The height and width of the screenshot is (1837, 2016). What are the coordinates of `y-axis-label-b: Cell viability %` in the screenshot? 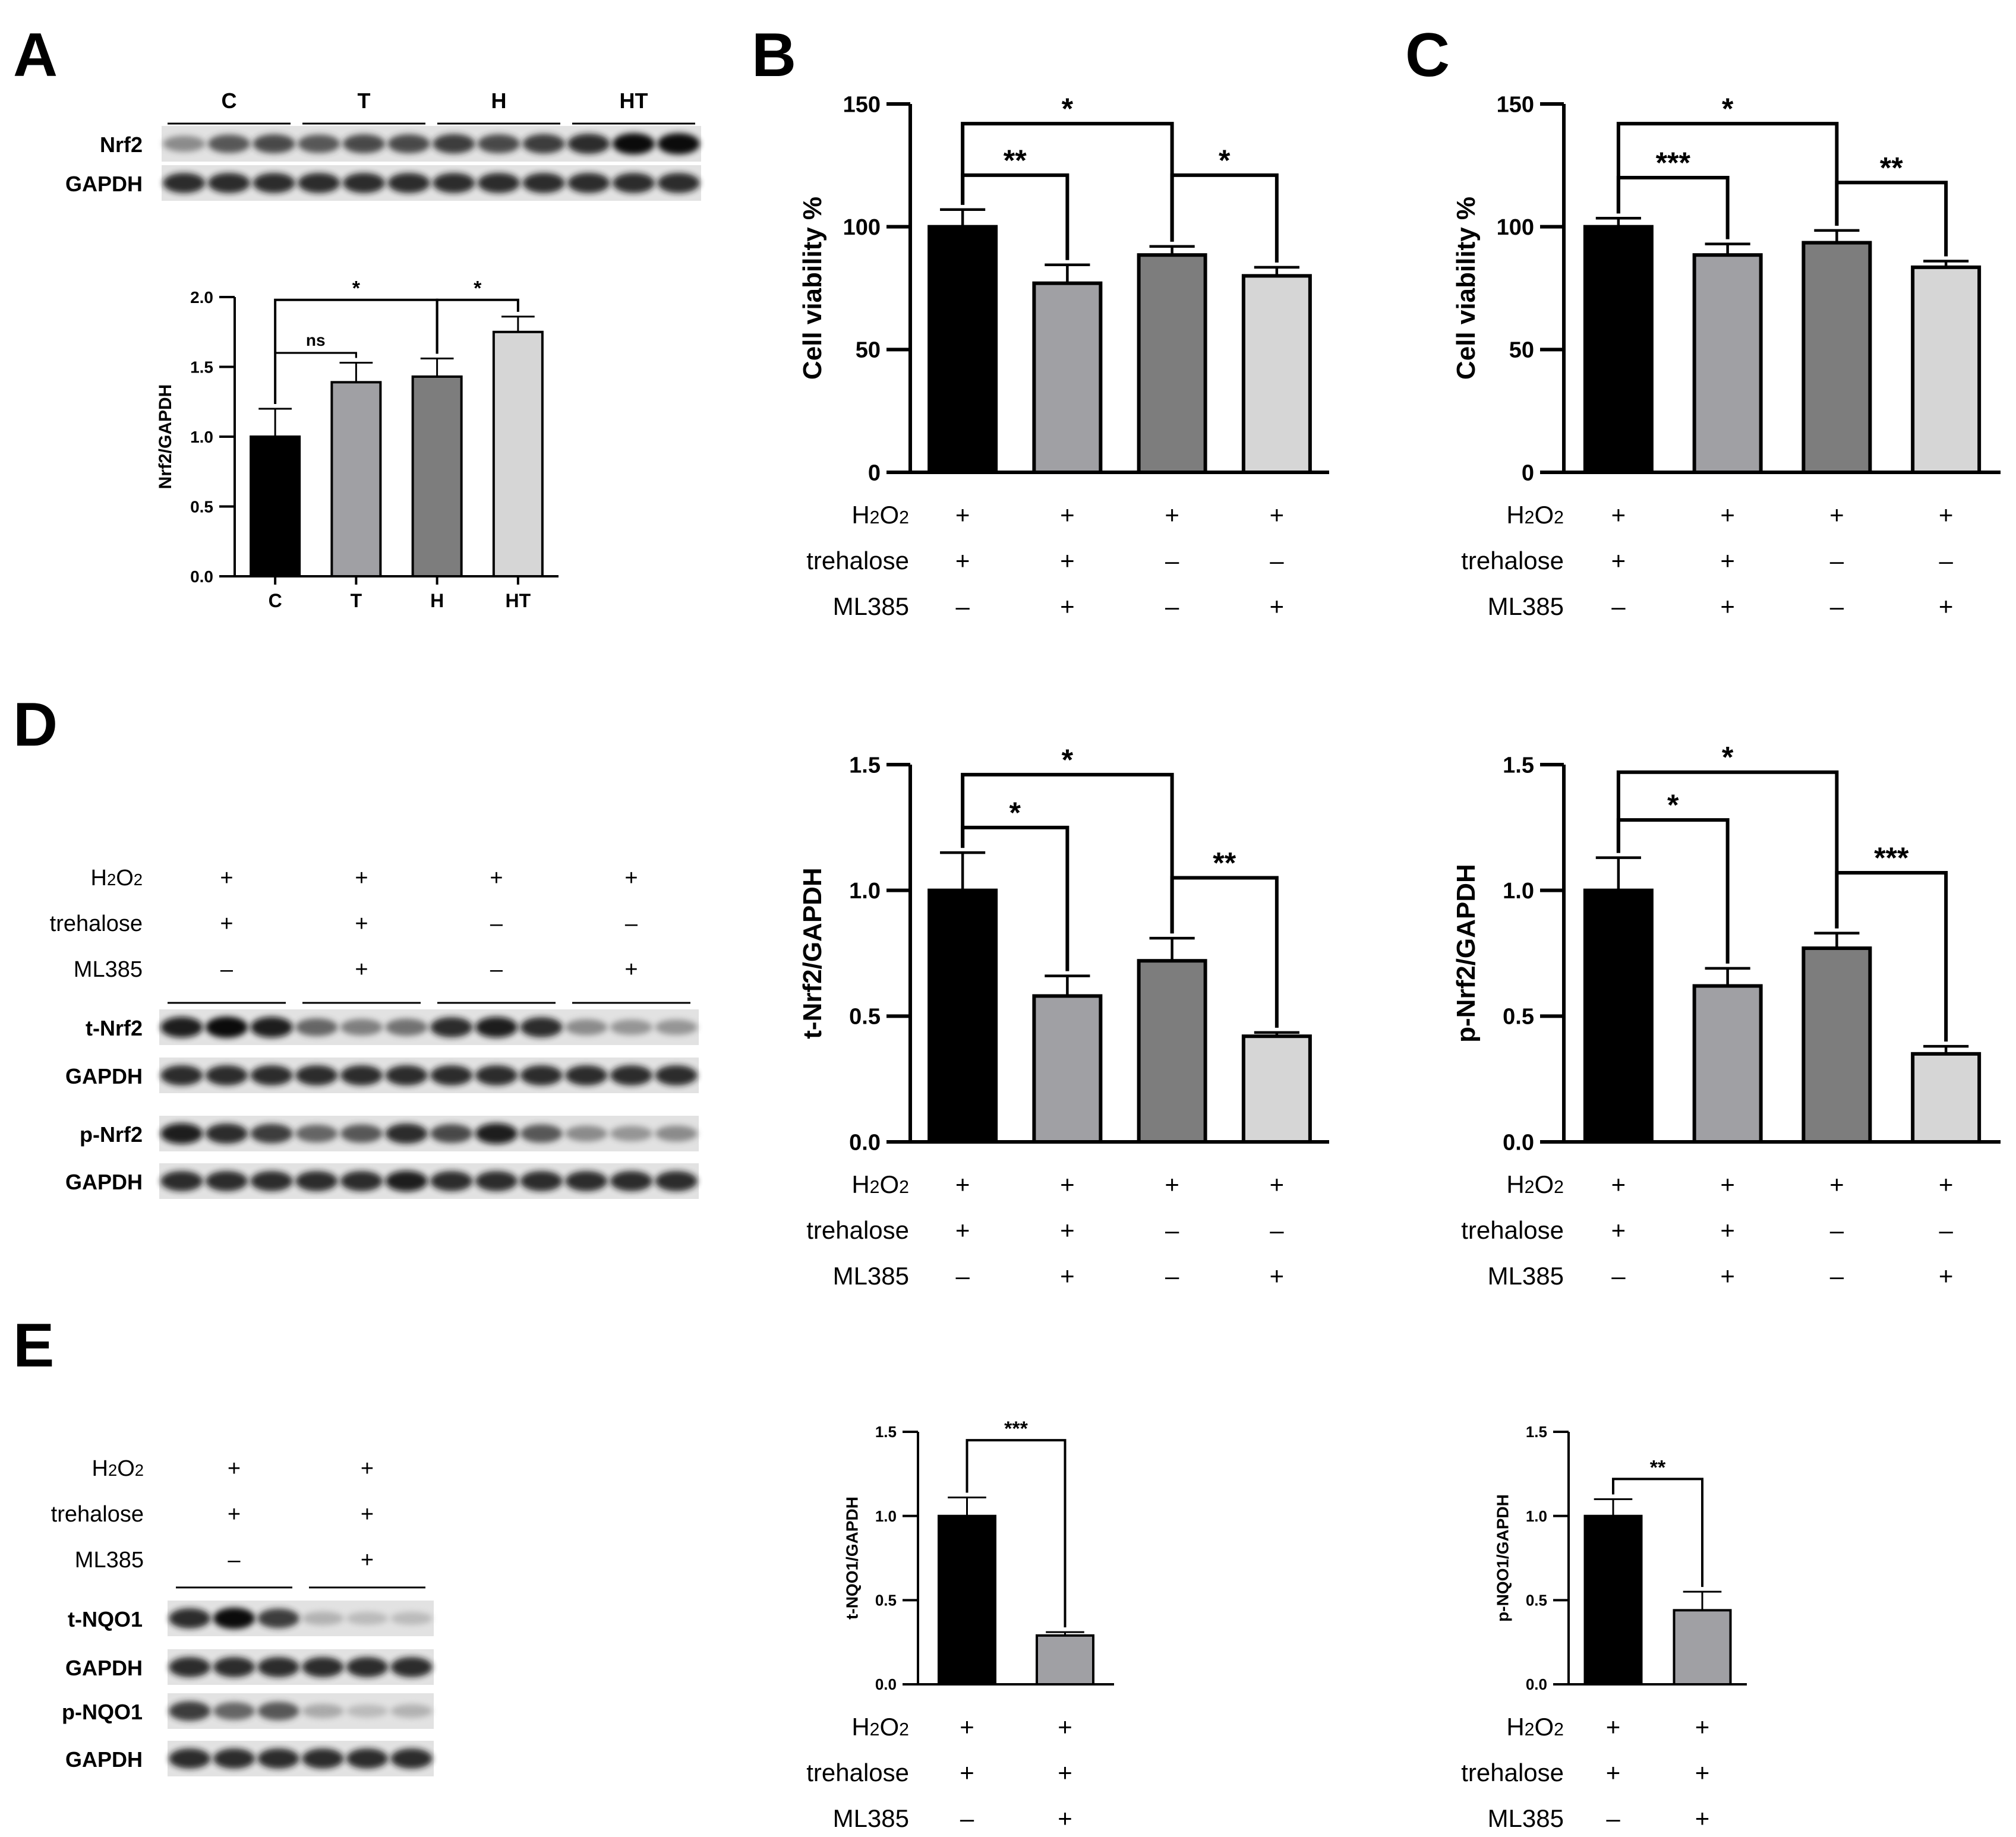 It's located at (812, 288).